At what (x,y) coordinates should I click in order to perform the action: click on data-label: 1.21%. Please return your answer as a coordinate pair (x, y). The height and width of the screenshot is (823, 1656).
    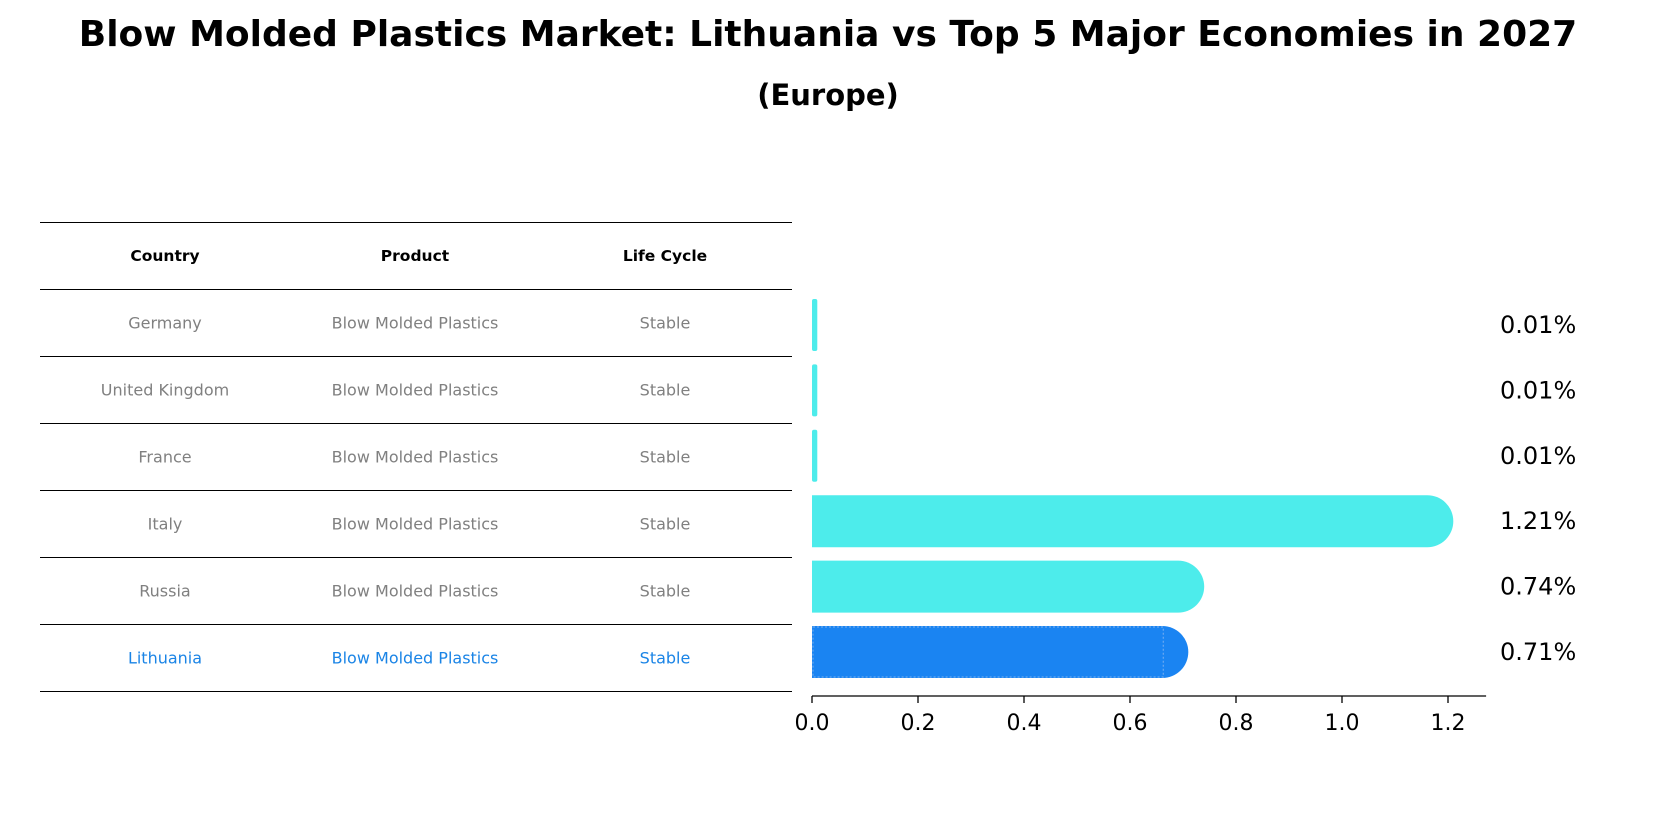
    Looking at the image, I should click on (1538, 521).